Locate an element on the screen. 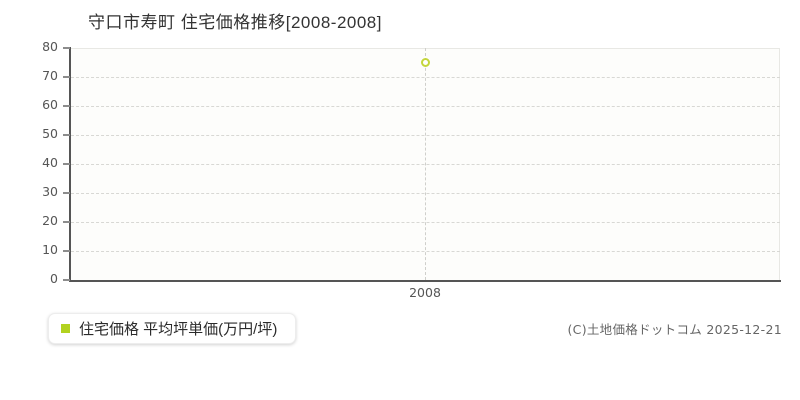 This screenshot has width=800, height=400. data-point-marker is located at coordinates (425, 62).